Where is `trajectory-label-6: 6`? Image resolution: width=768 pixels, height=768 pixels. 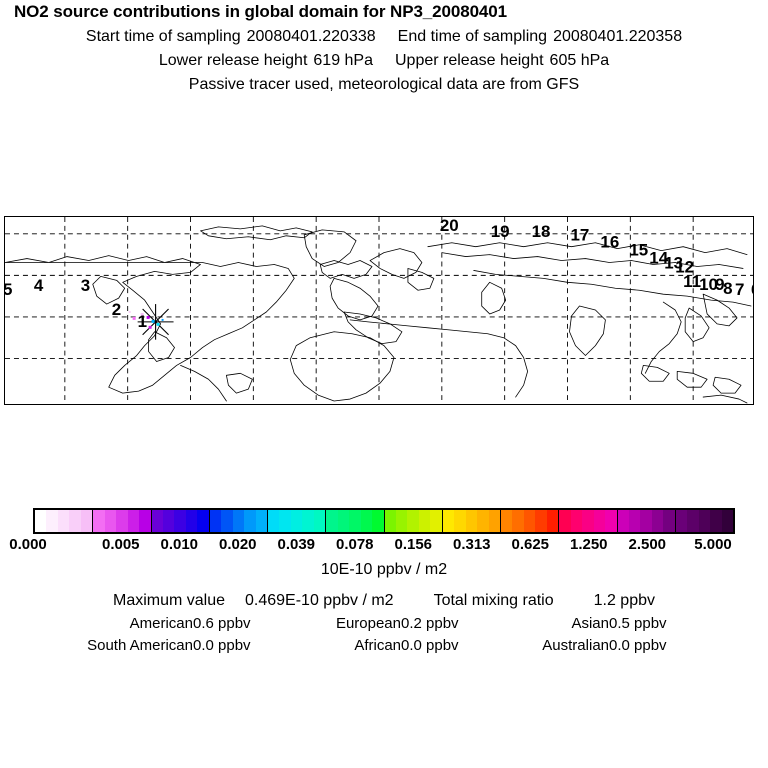 trajectory-label-6: 6 is located at coordinates (752, 289).